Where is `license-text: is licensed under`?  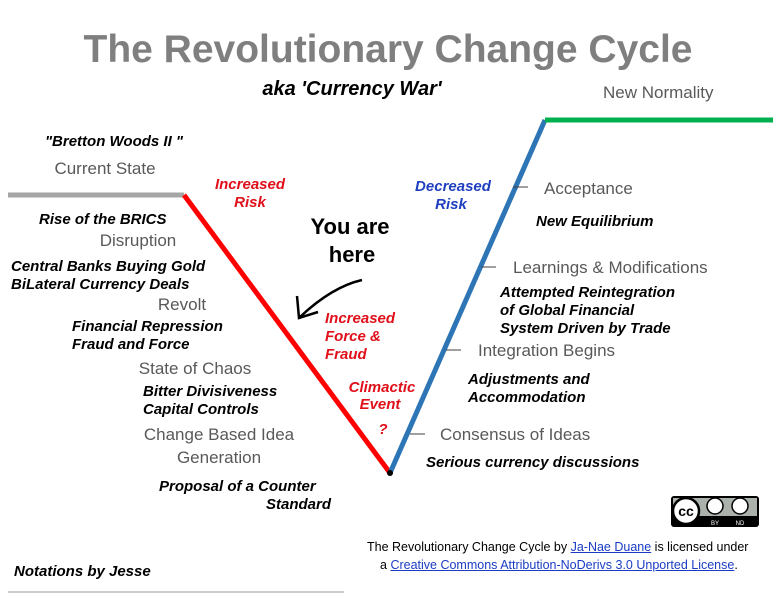 license-text: is licensed under is located at coordinates (700, 547).